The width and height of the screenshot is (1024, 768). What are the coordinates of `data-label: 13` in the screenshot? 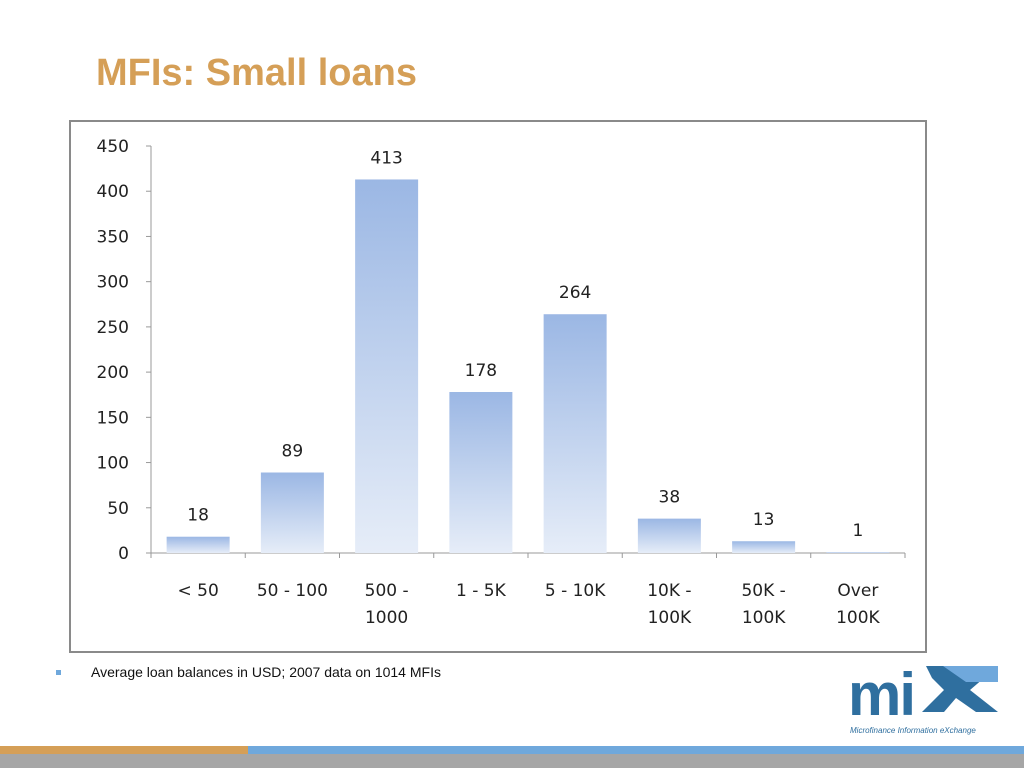 It's located at (764, 520).